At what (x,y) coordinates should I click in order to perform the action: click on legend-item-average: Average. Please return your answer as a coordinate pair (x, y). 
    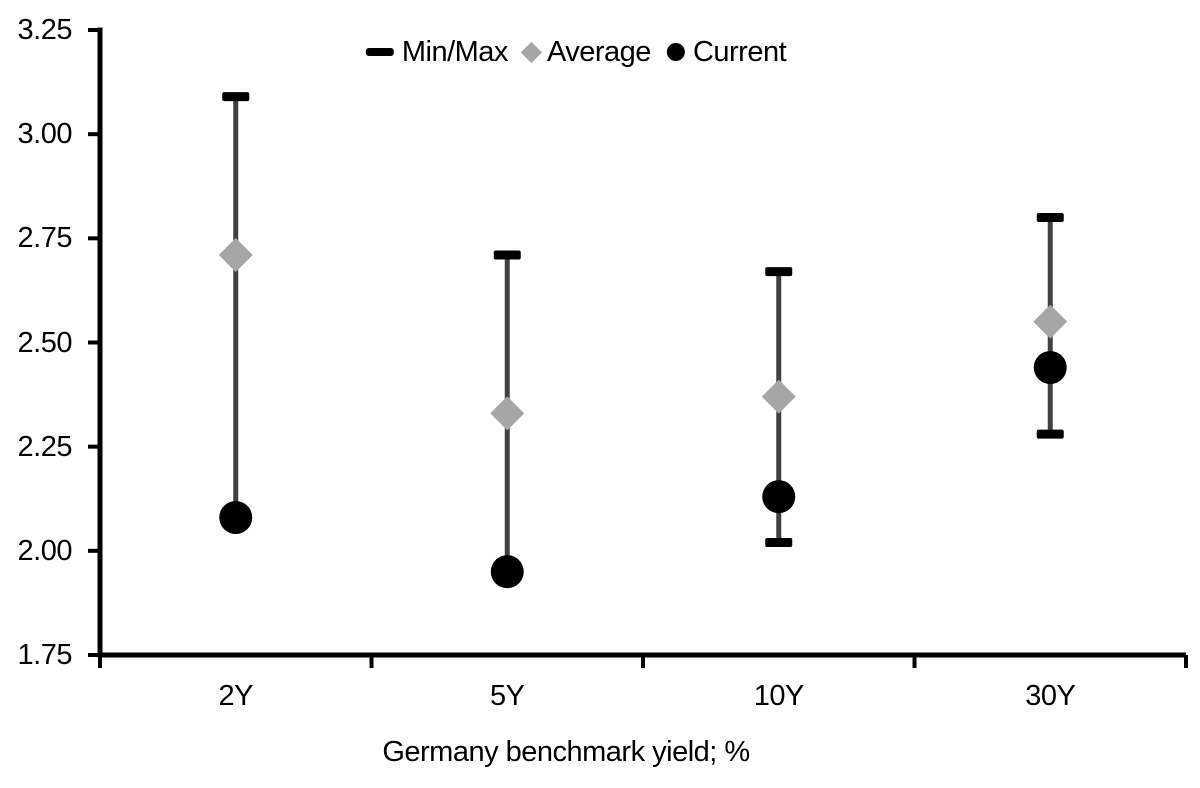
    Looking at the image, I should click on (586, 52).